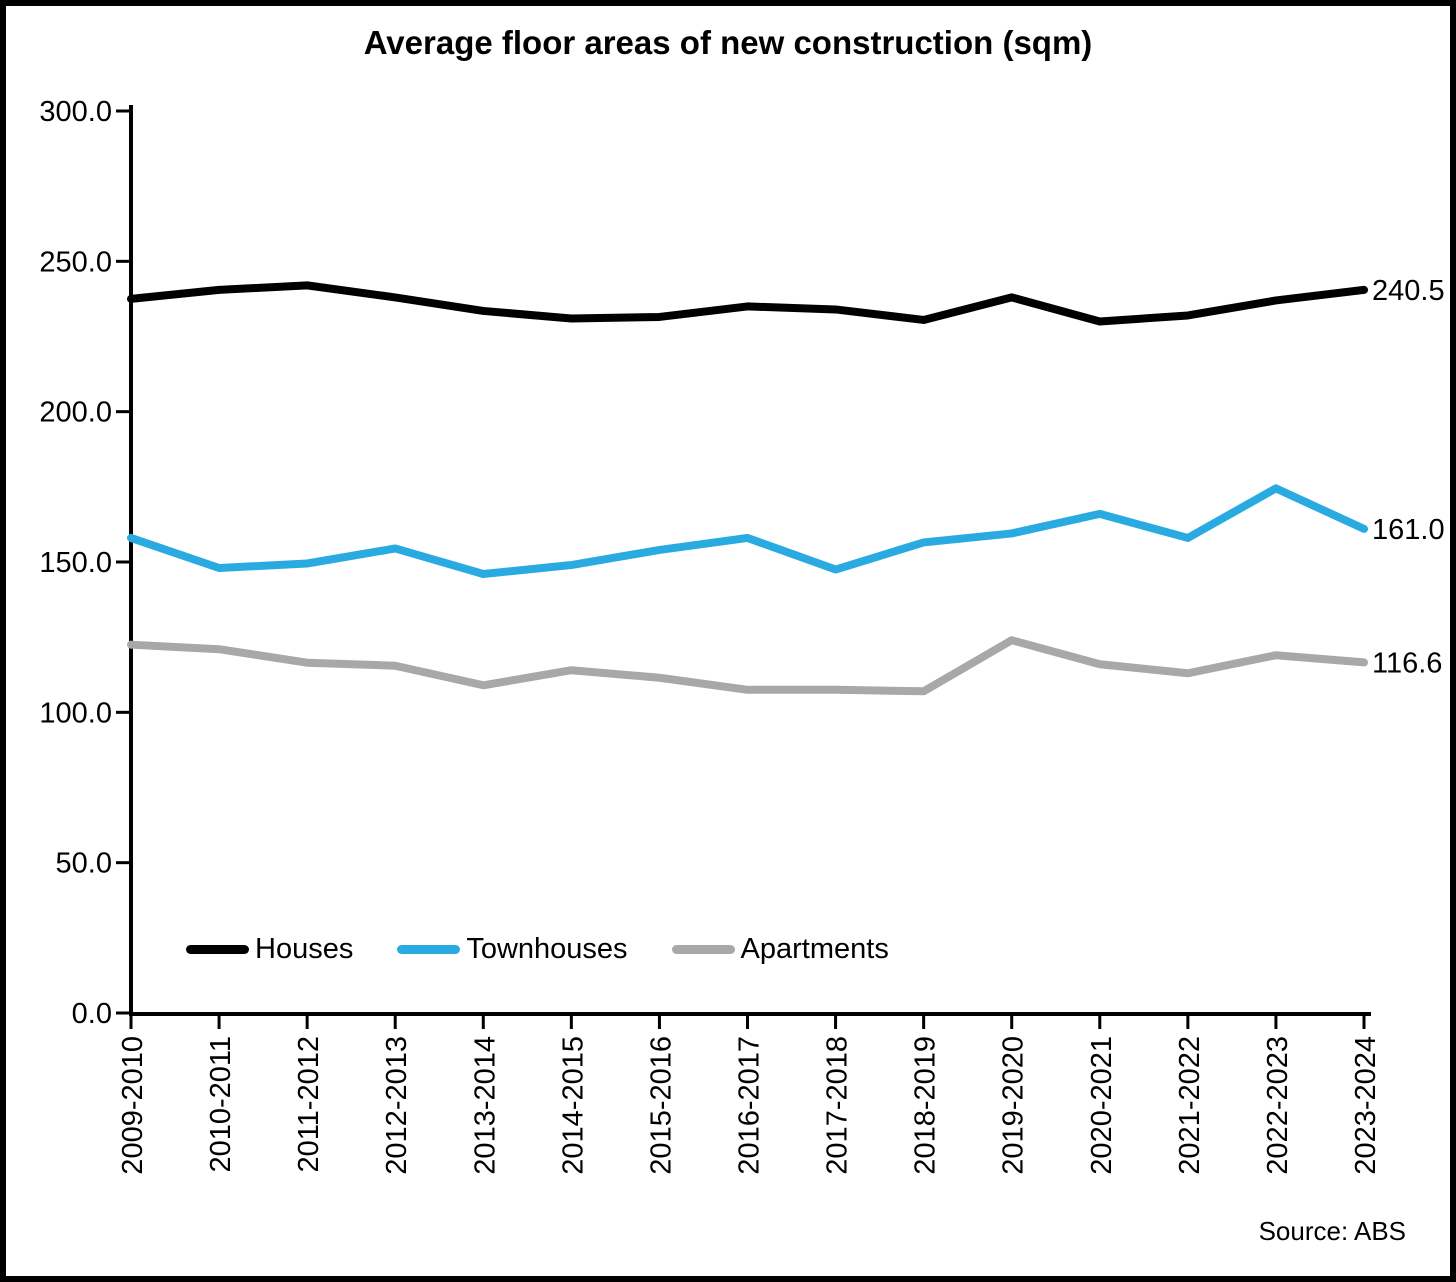 This screenshot has height=1282, width=1456. What do you see at coordinates (1278, 1105) in the screenshot?
I see `x-axis-tick-label: 2022-2023` at bounding box center [1278, 1105].